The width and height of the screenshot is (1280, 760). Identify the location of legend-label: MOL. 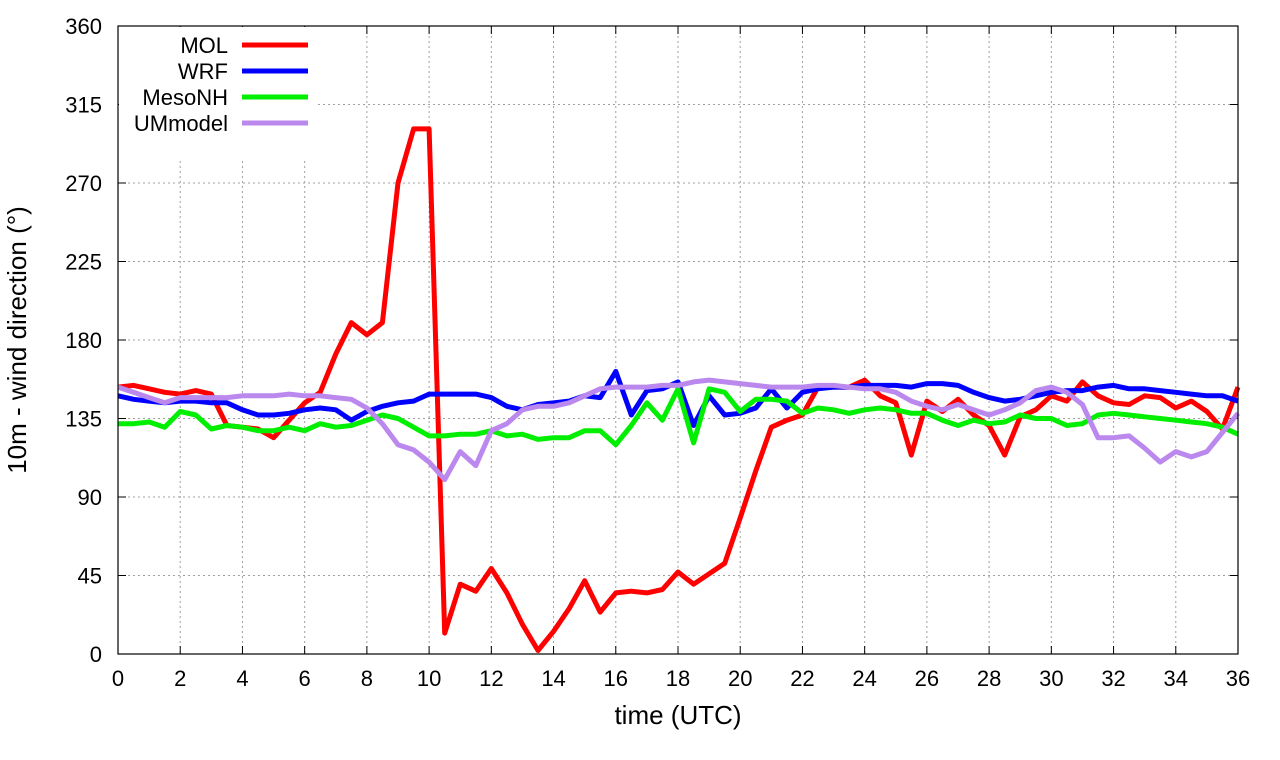
(204, 45).